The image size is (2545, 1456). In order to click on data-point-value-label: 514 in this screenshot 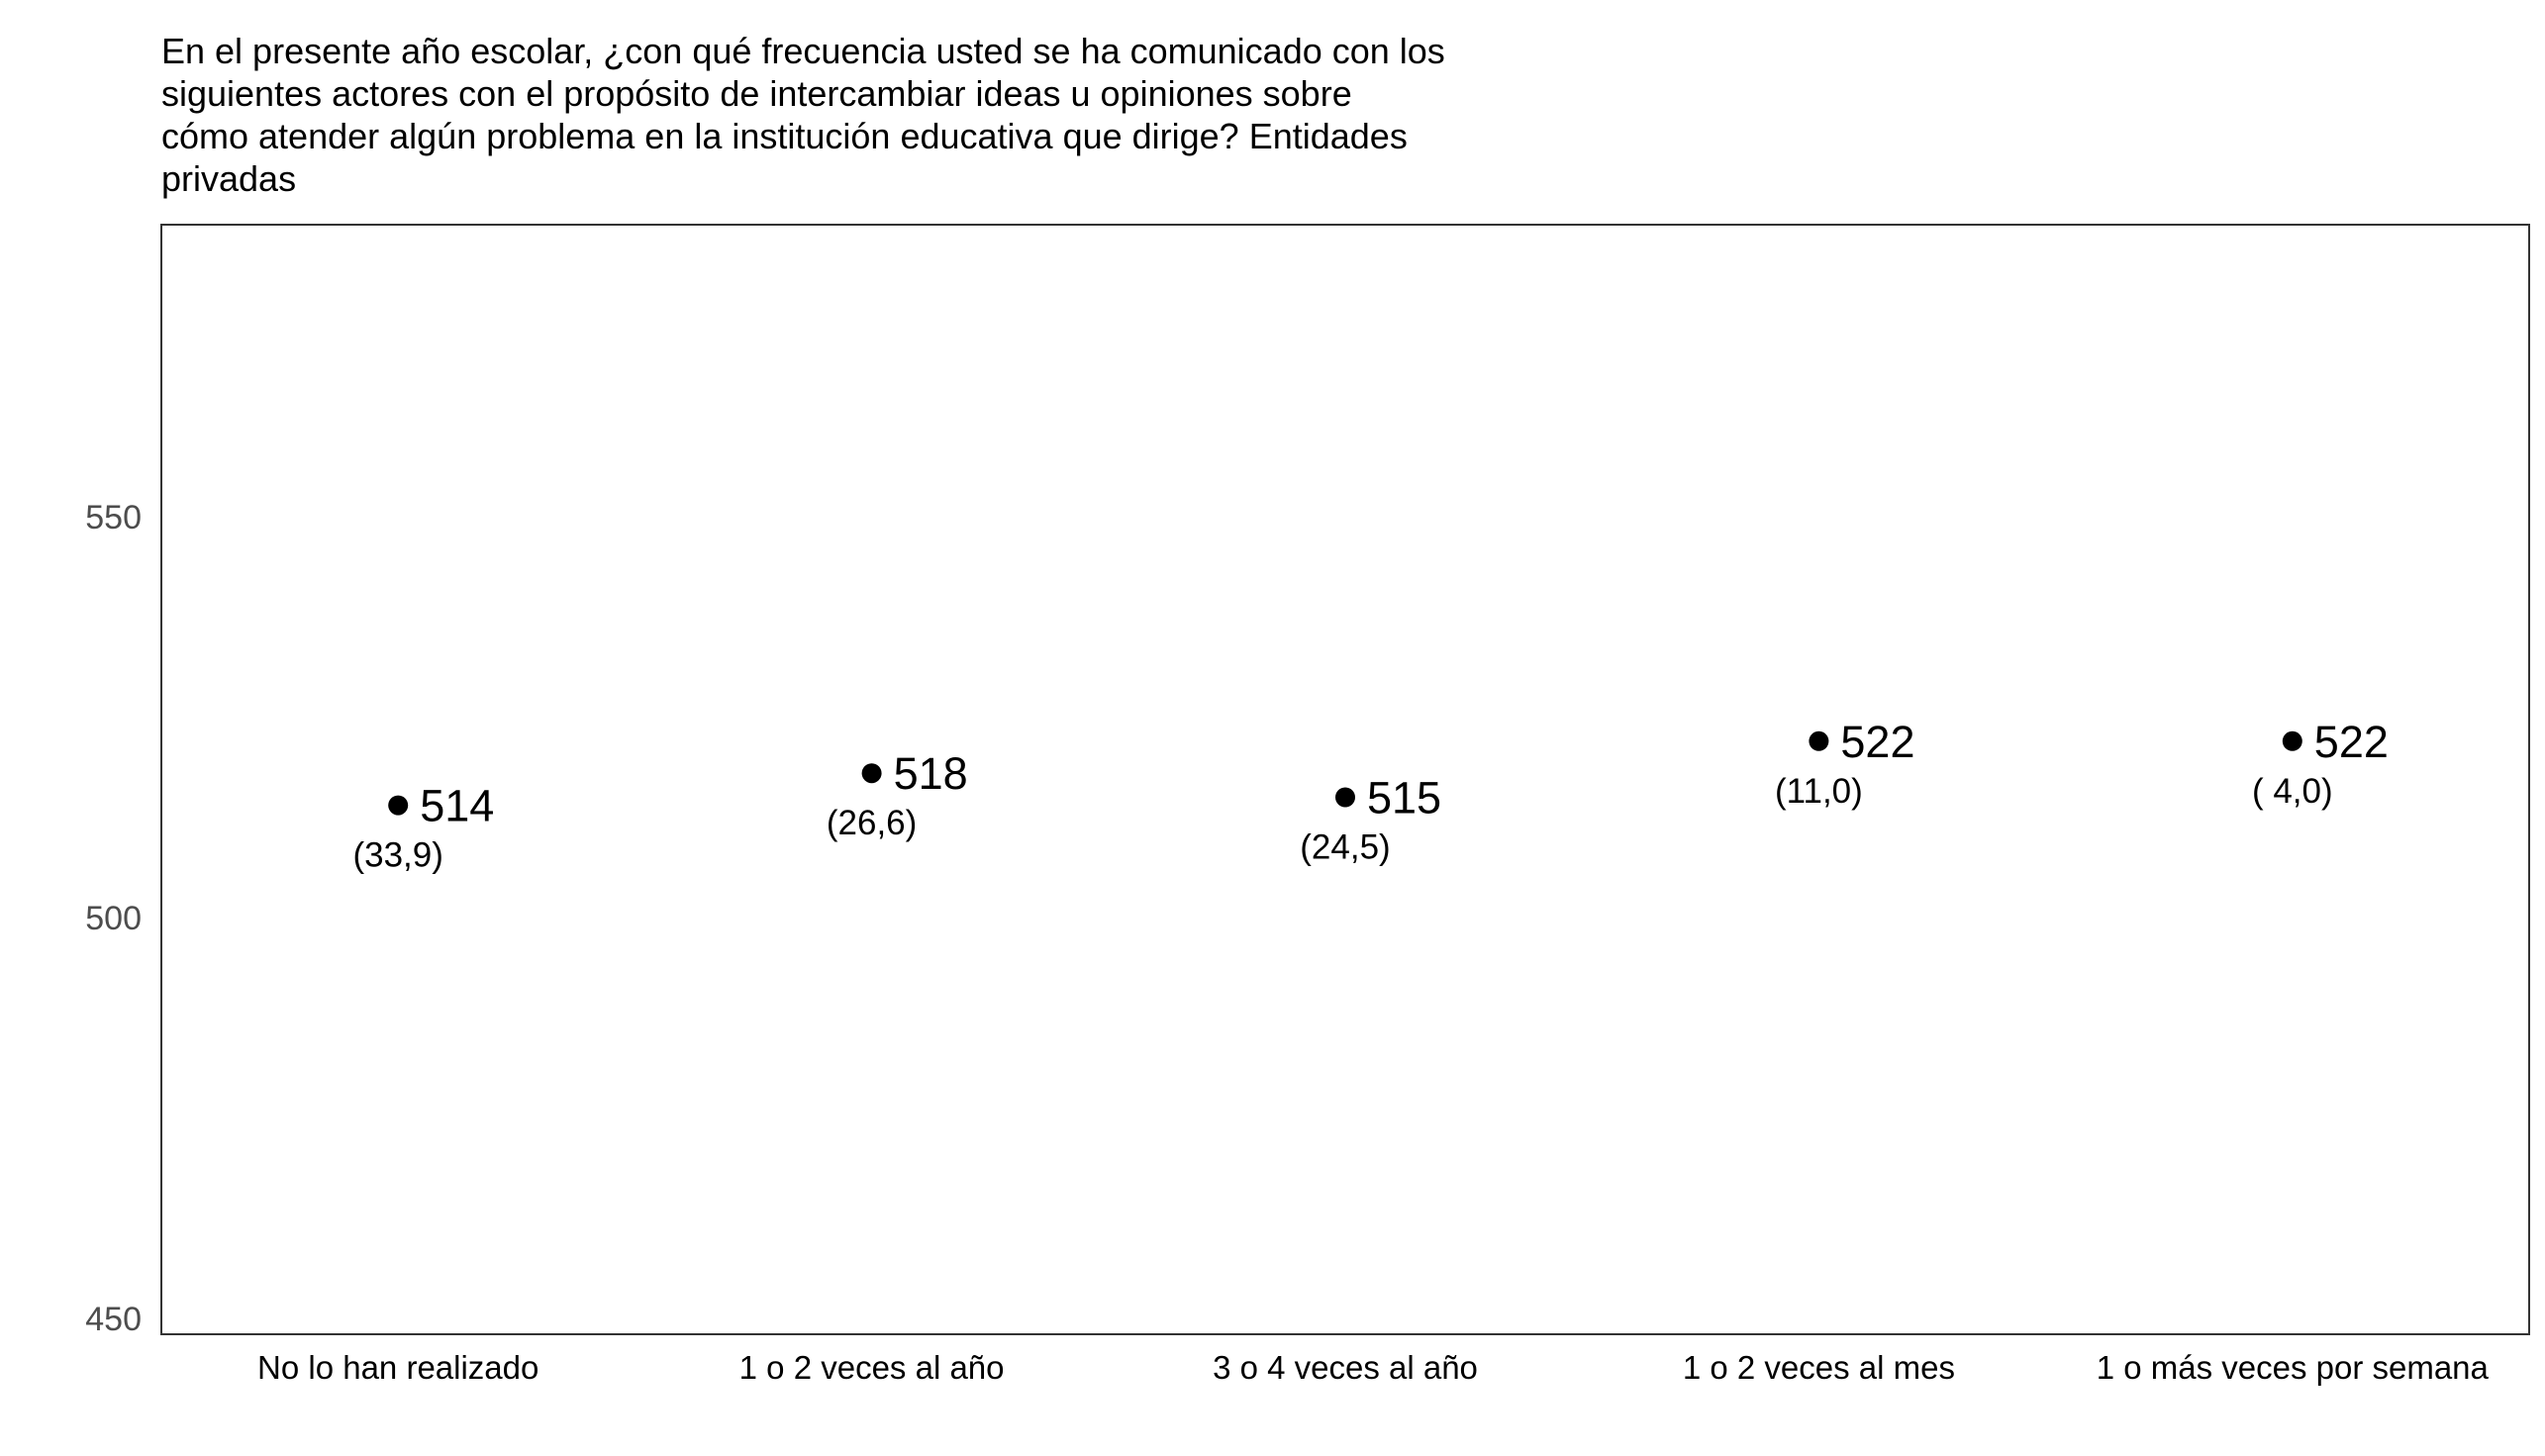, I will do `click(457, 806)`.